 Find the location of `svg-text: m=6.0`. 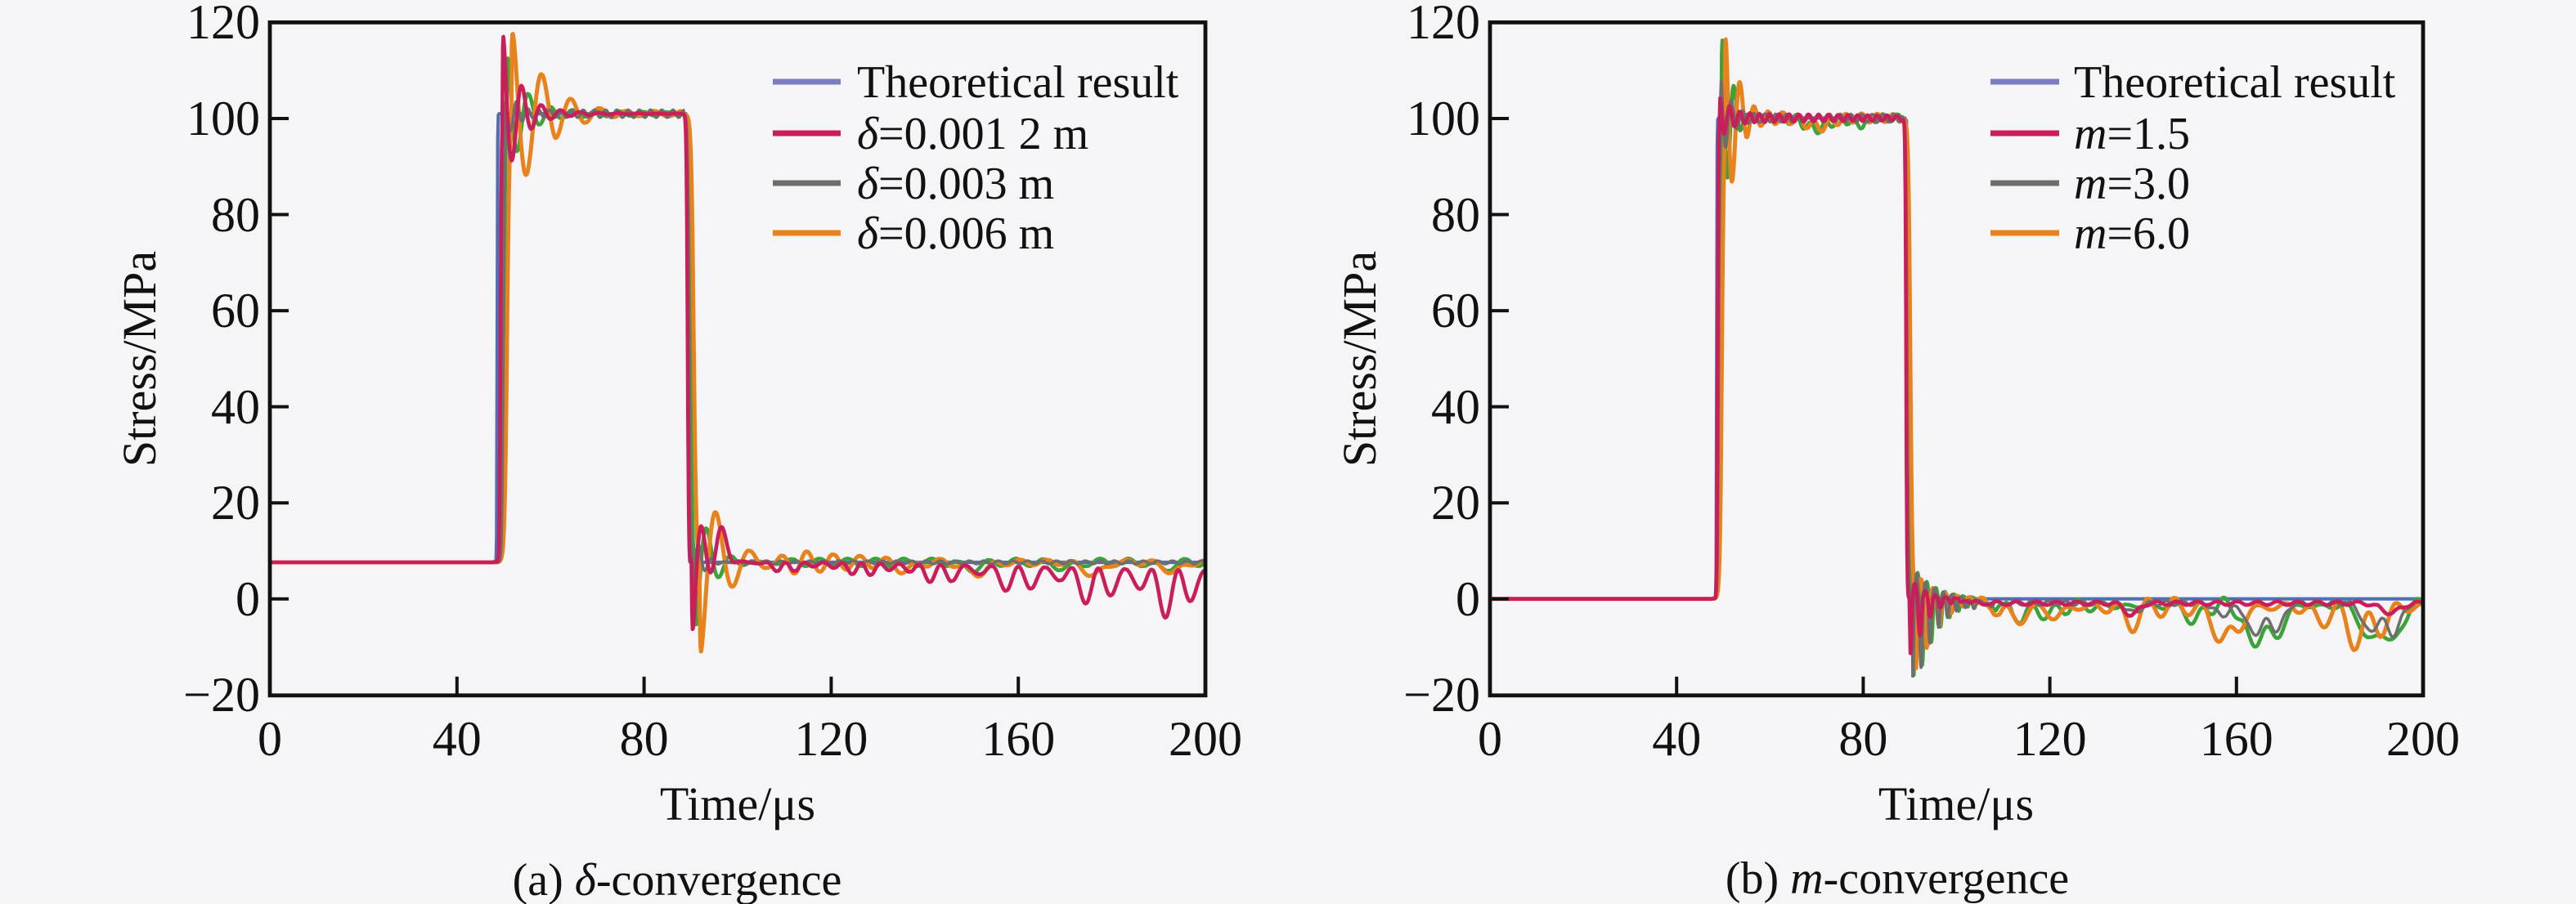

svg-text: m=6.0 is located at coordinates (2132, 234).